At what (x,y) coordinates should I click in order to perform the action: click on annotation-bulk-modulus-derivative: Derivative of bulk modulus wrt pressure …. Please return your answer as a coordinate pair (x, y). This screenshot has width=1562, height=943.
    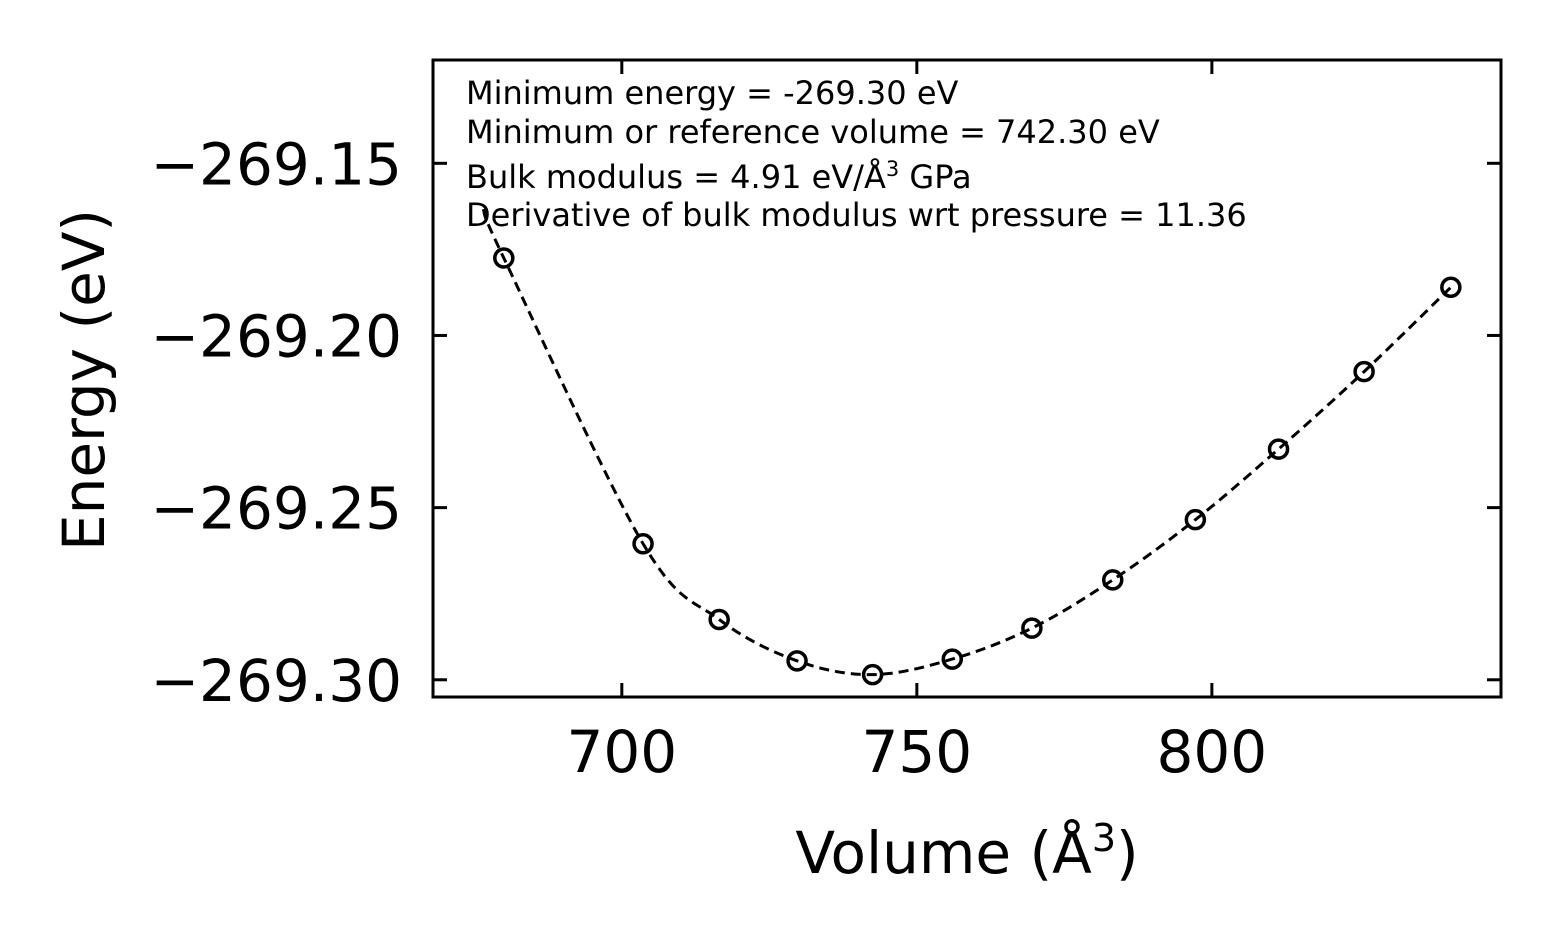
    Looking at the image, I should click on (856, 215).